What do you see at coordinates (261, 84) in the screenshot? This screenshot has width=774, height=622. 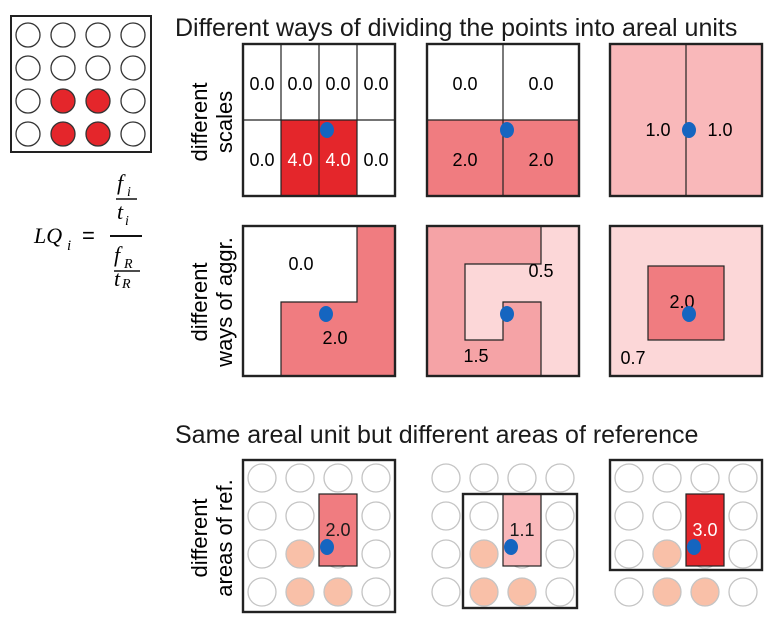 I see `scale-a-value-t1: 0.0` at bounding box center [261, 84].